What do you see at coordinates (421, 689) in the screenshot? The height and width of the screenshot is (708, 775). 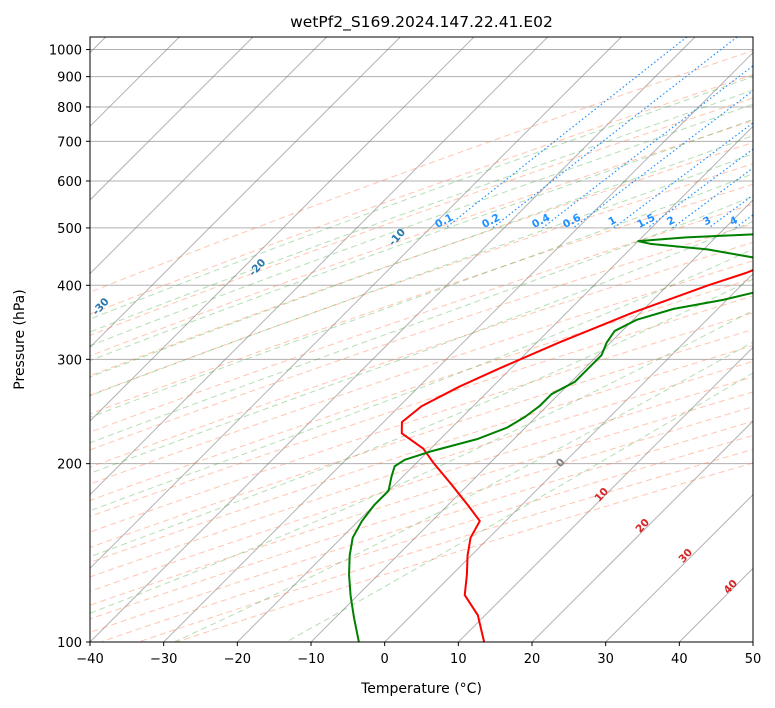 I see `x-axis-label: Temperature (°C)` at bounding box center [421, 689].